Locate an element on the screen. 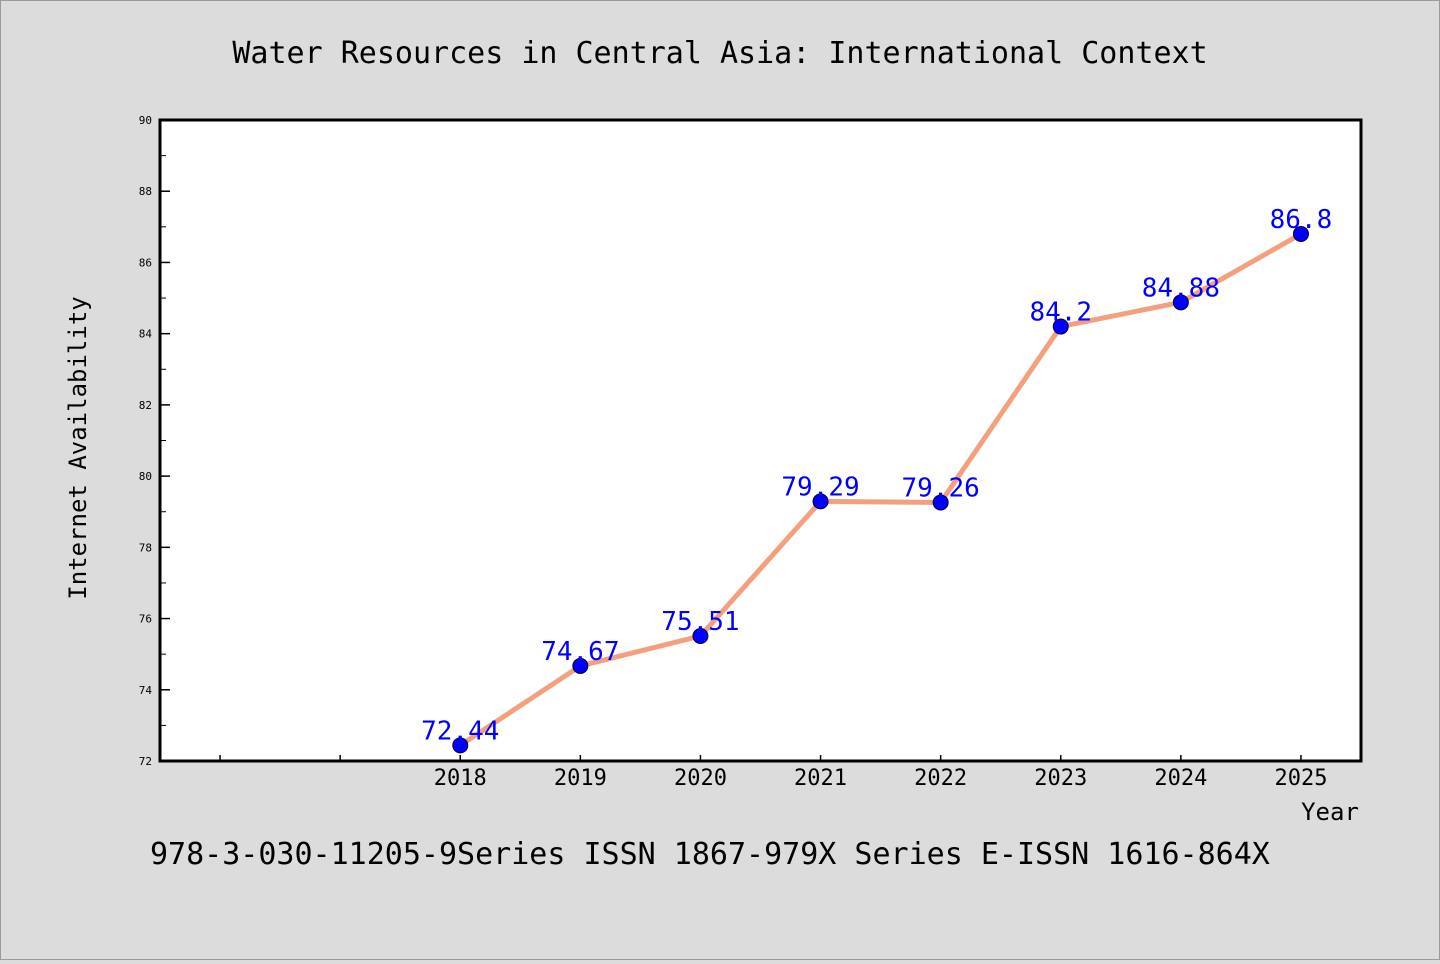 The height and width of the screenshot is (964, 1440). y-tick-label: 90 is located at coordinates (145, 120).